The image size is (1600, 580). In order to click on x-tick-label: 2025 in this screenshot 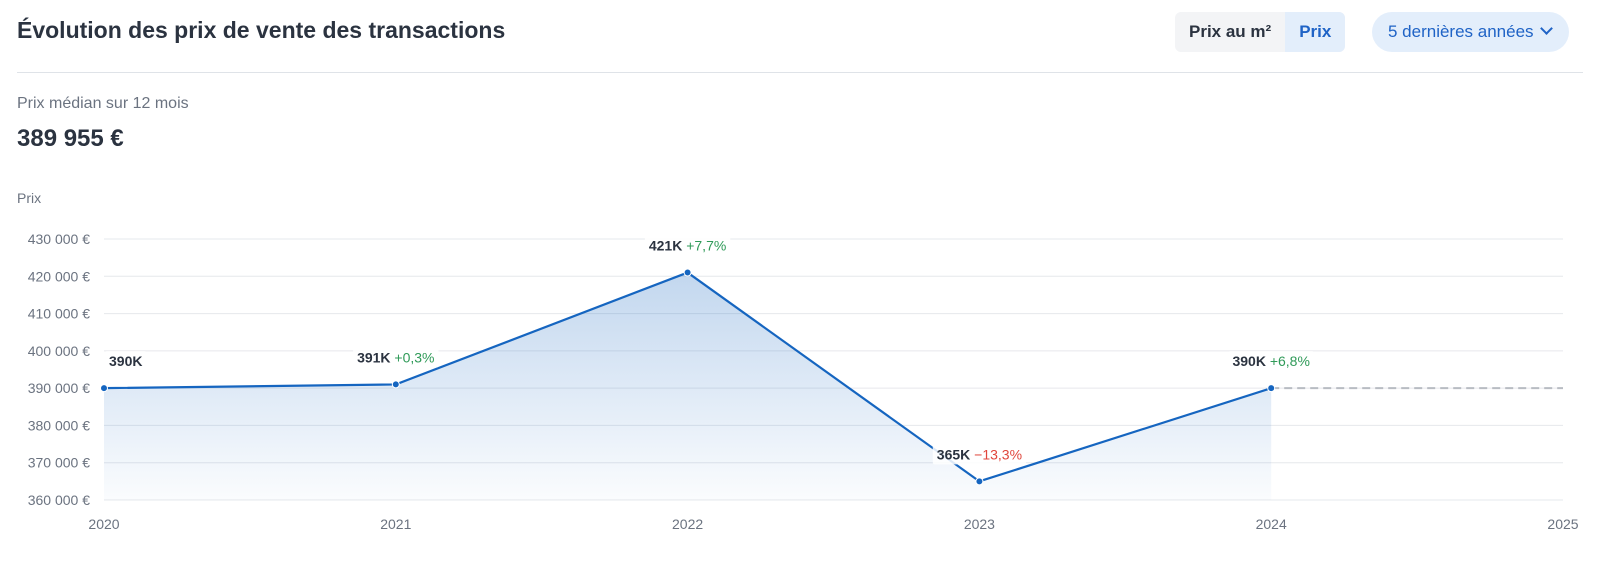, I will do `click(1562, 524)`.